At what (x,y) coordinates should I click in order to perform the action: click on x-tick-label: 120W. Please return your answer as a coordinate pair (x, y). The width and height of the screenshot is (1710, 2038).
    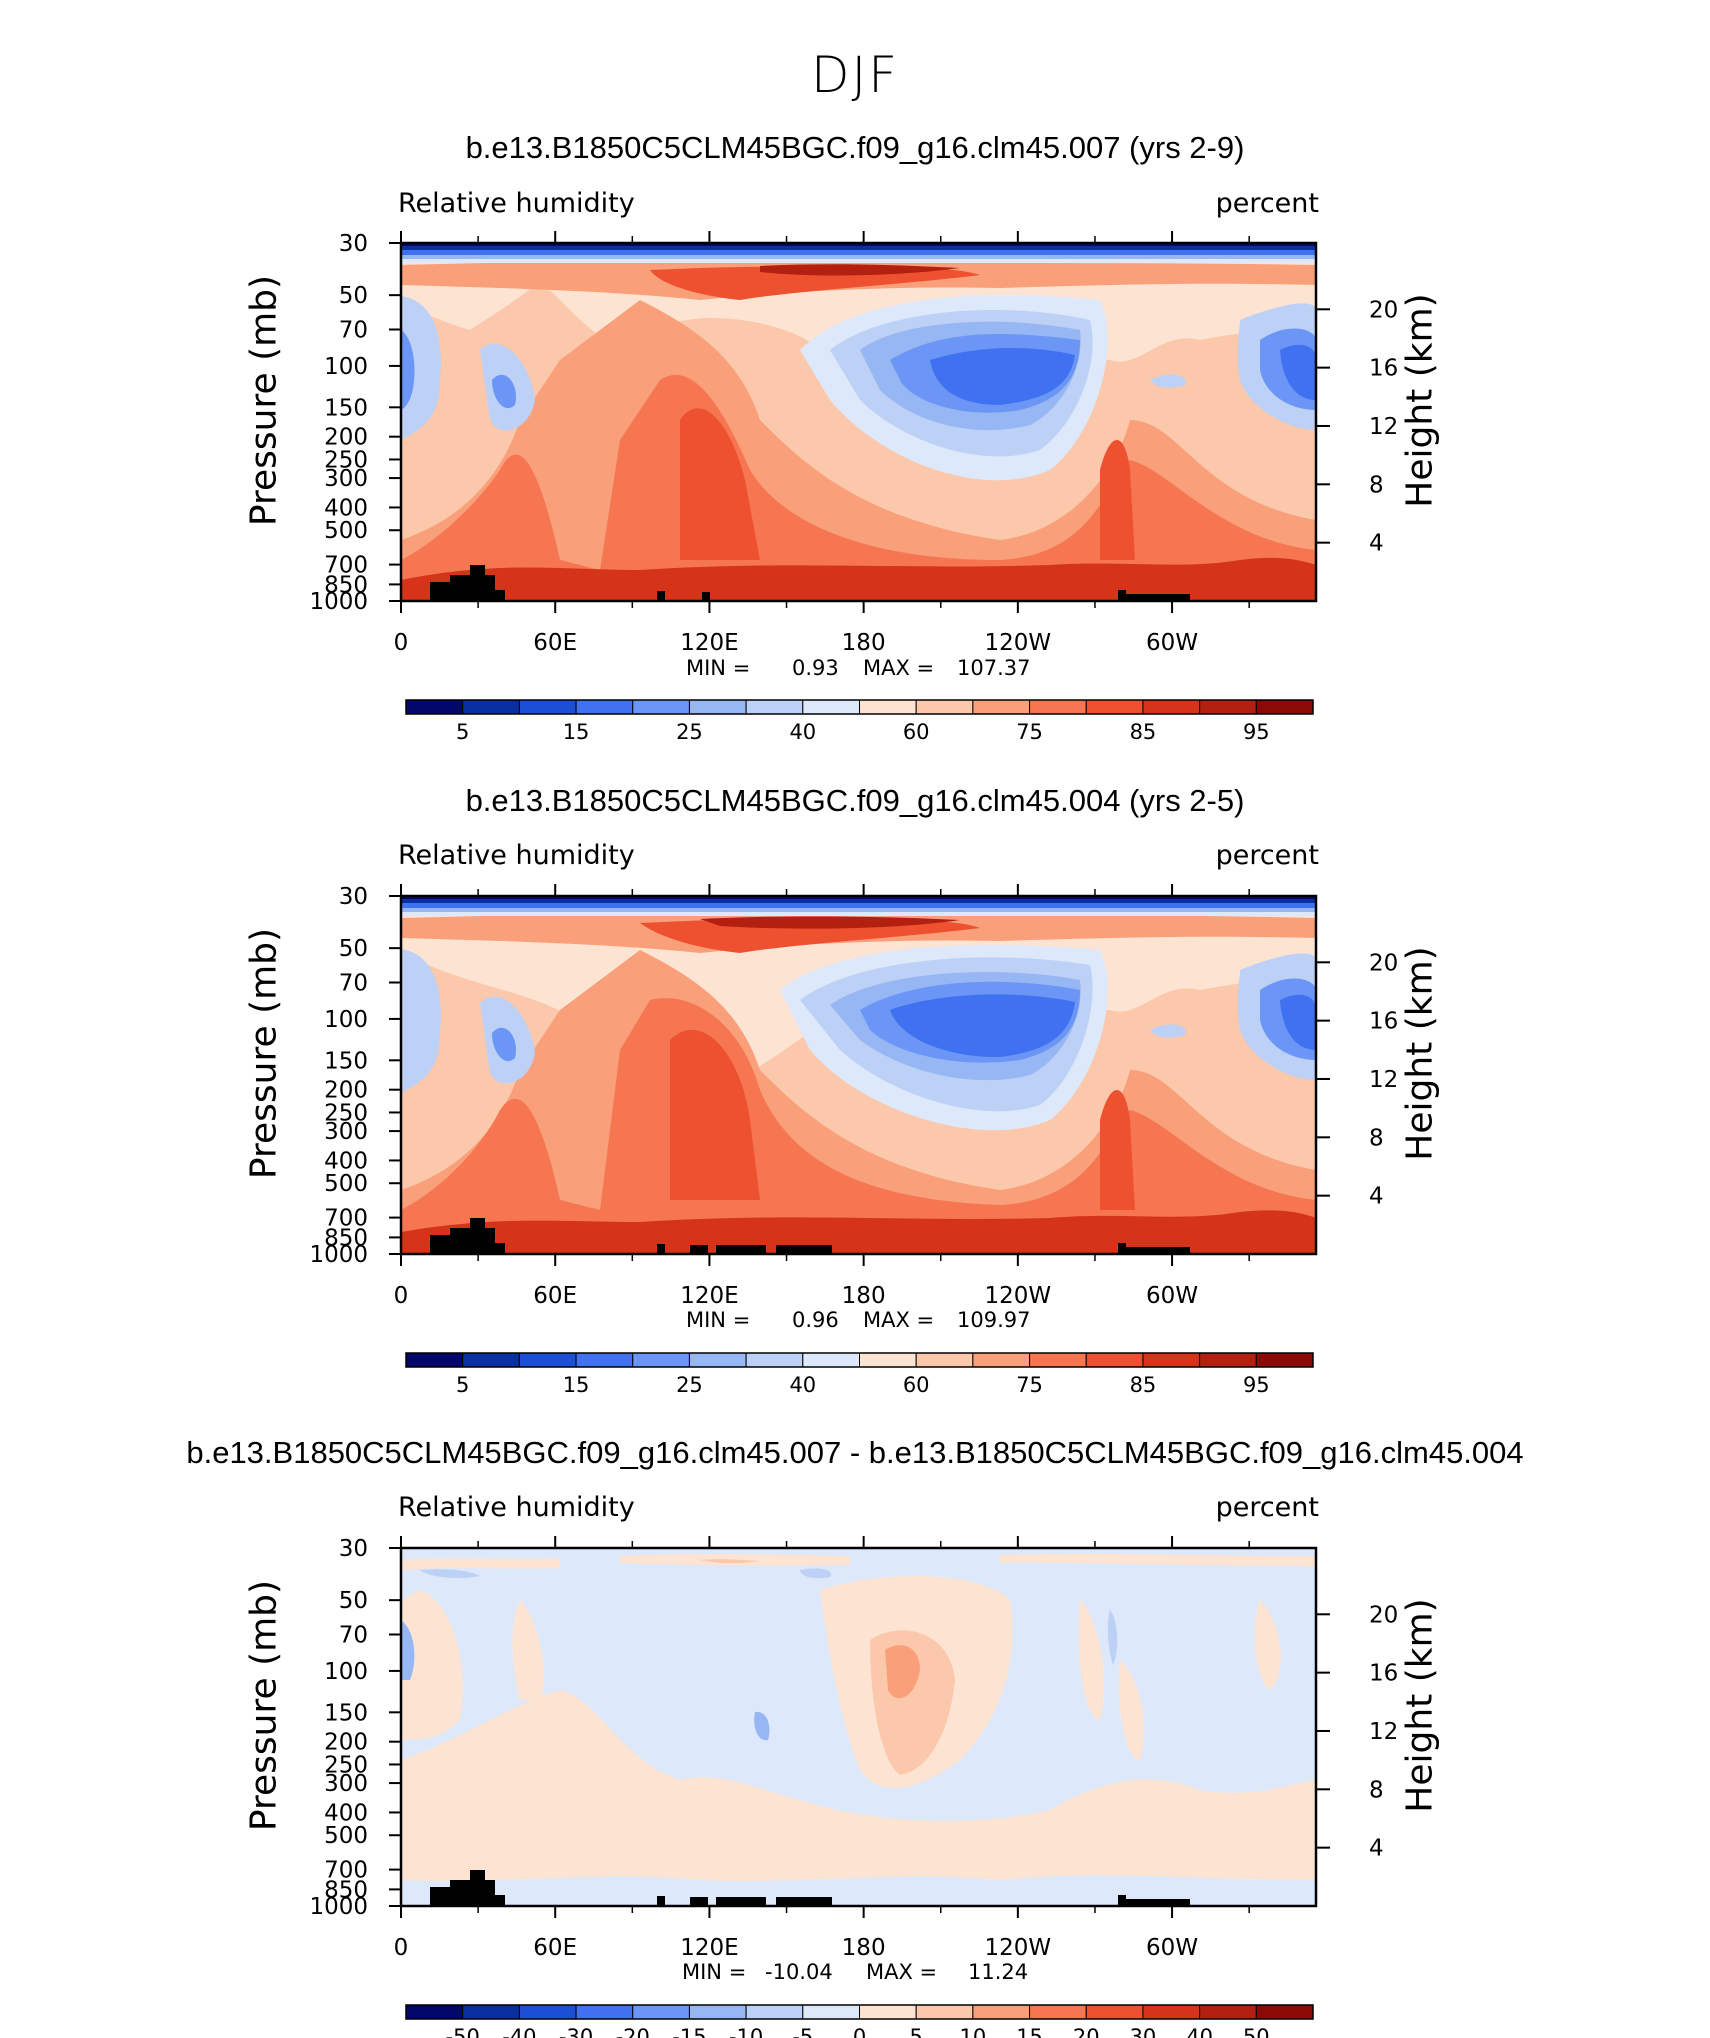
    Looking at the image, I should click on (1018, 1948).